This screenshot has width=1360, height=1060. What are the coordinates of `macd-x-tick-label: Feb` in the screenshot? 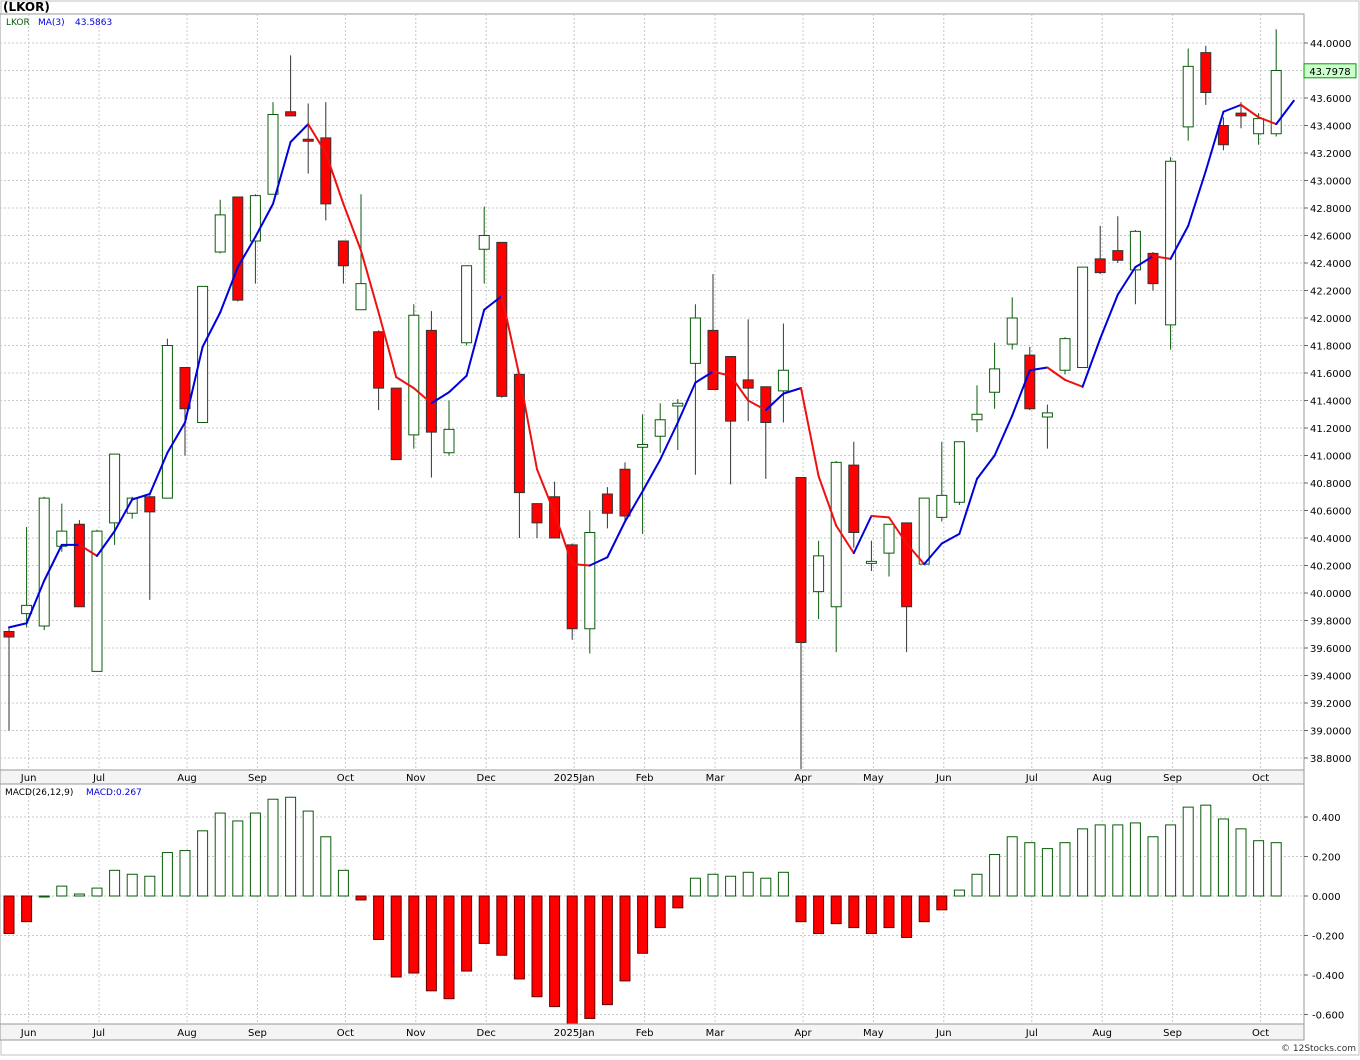 It's located at (645, 1033).